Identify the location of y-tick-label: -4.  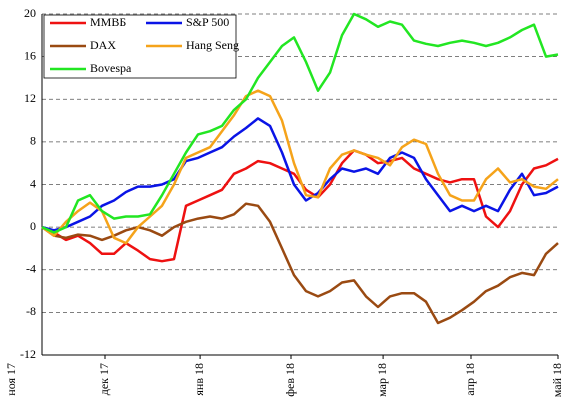
(31, 269).